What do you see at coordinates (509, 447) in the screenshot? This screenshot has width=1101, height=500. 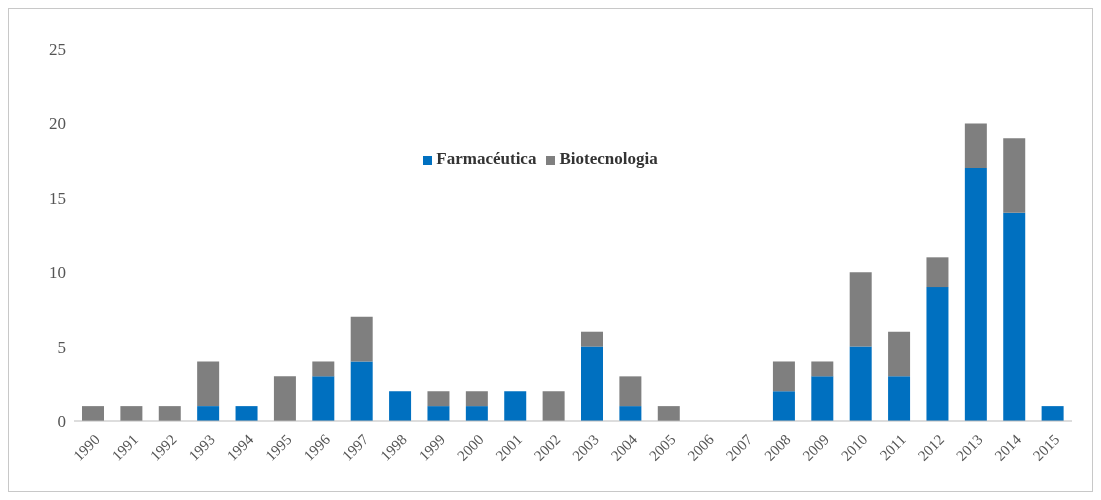 I see `x-tick-label: 2001` at bounding box center [509, 447].